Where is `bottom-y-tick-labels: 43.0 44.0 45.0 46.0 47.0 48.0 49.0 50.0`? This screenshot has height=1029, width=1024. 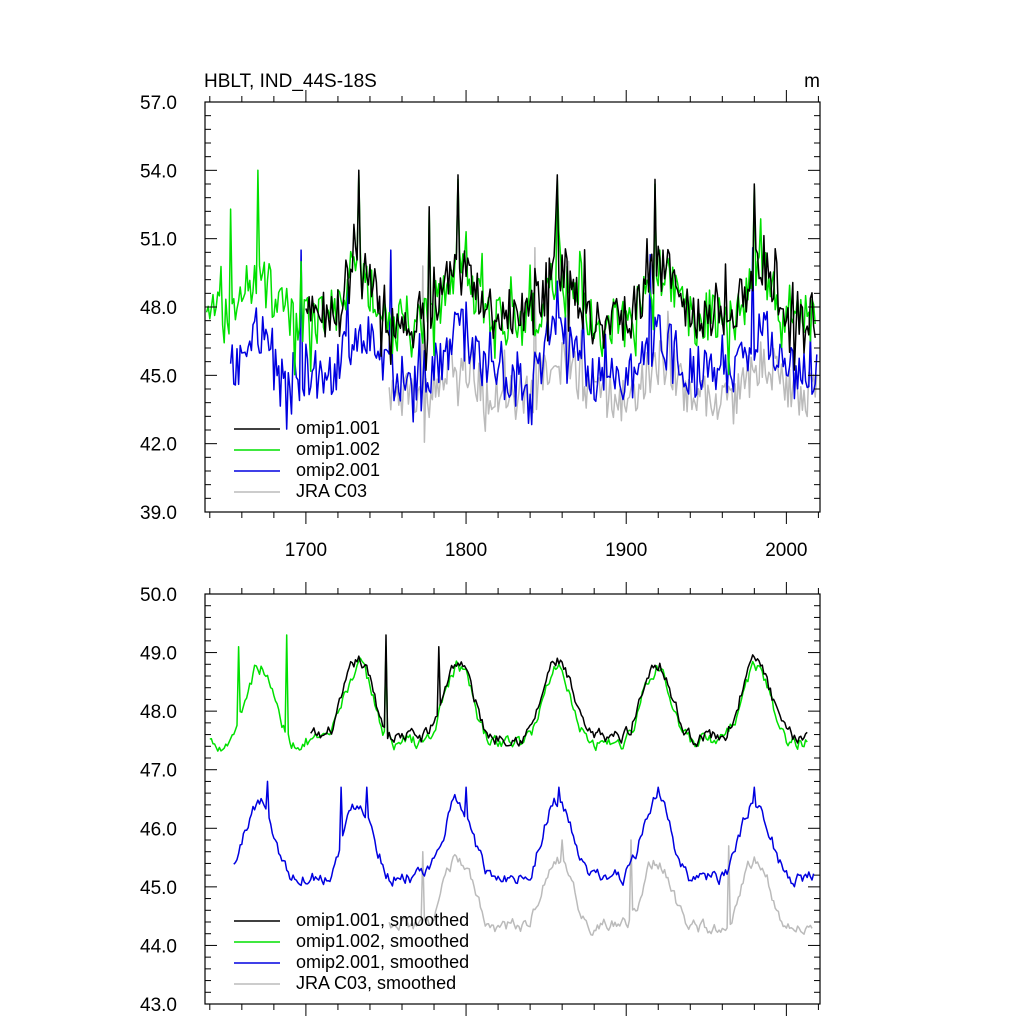
bottom-y-tick-labels: 43.0 44.0 45.0 46.0 47.0 48.0 49.0 50.0 is located at coordinates (158, 800).